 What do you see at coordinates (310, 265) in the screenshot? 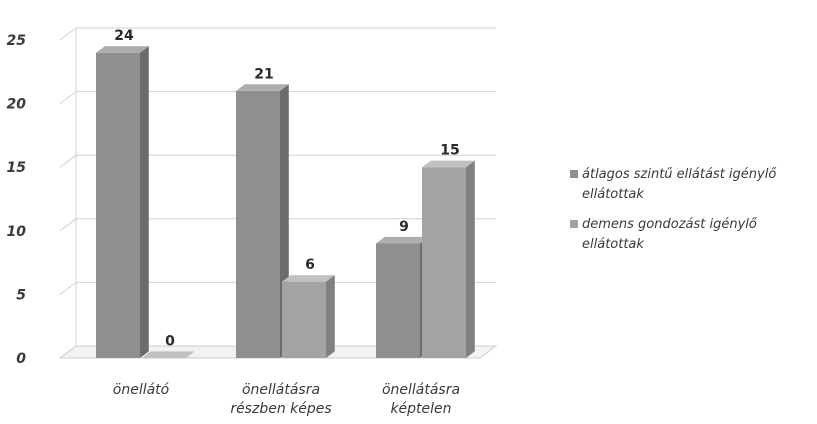
I see `data-label-s2-c2: 6` at bounding box center [310, 265].